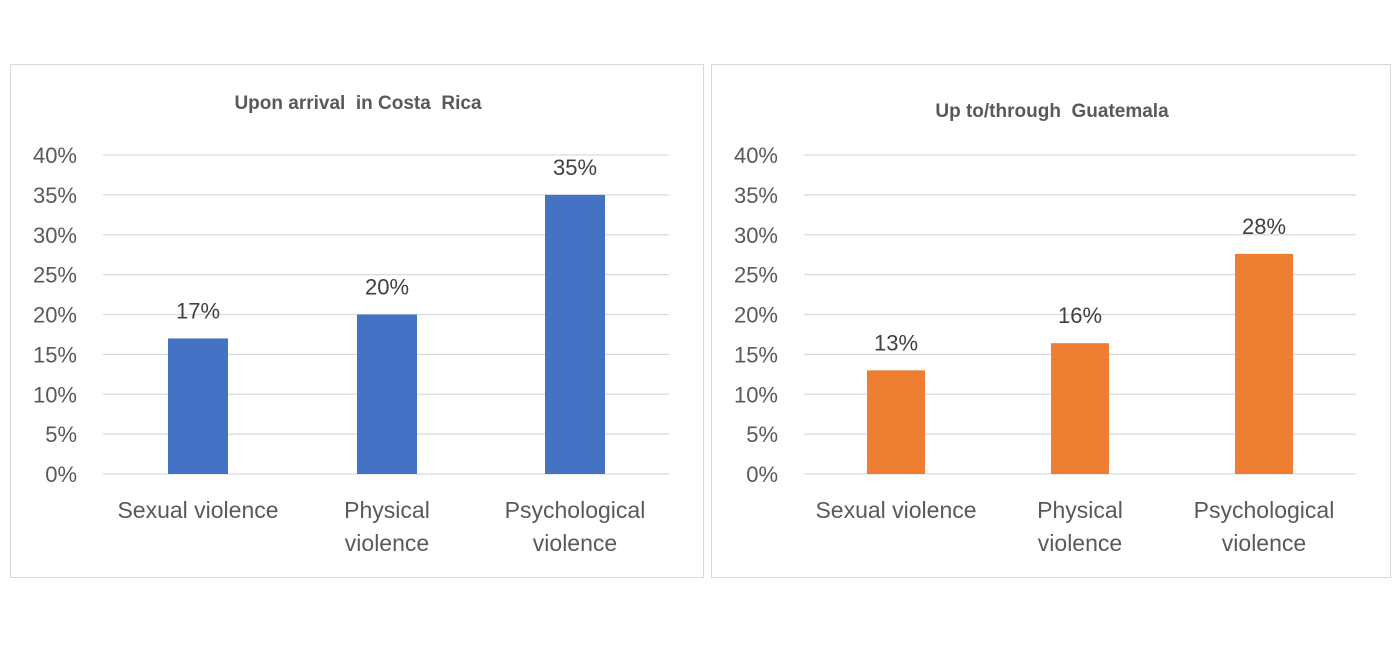 This screenshot has height=650, width=1400. What do you see at coordinates (1080, 315) in the screenshot?
I see `data-label: 16%` at bounding box center [1080, 315].